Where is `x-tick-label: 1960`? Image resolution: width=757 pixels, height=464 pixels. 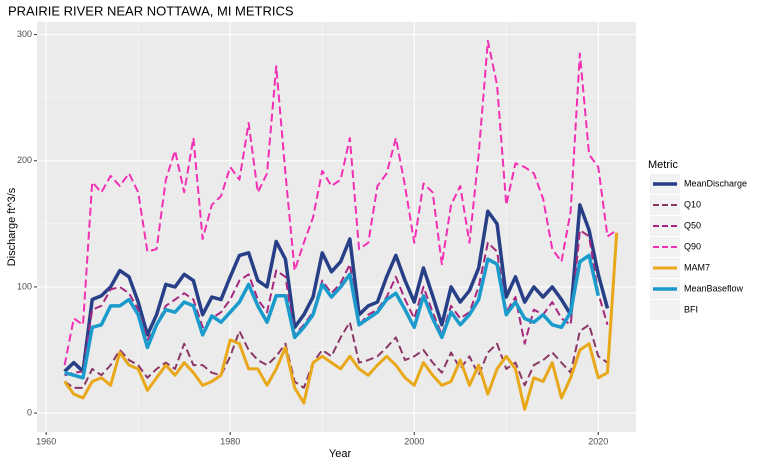
x-tick-label: 1960 is located at coordinates (46, 441).